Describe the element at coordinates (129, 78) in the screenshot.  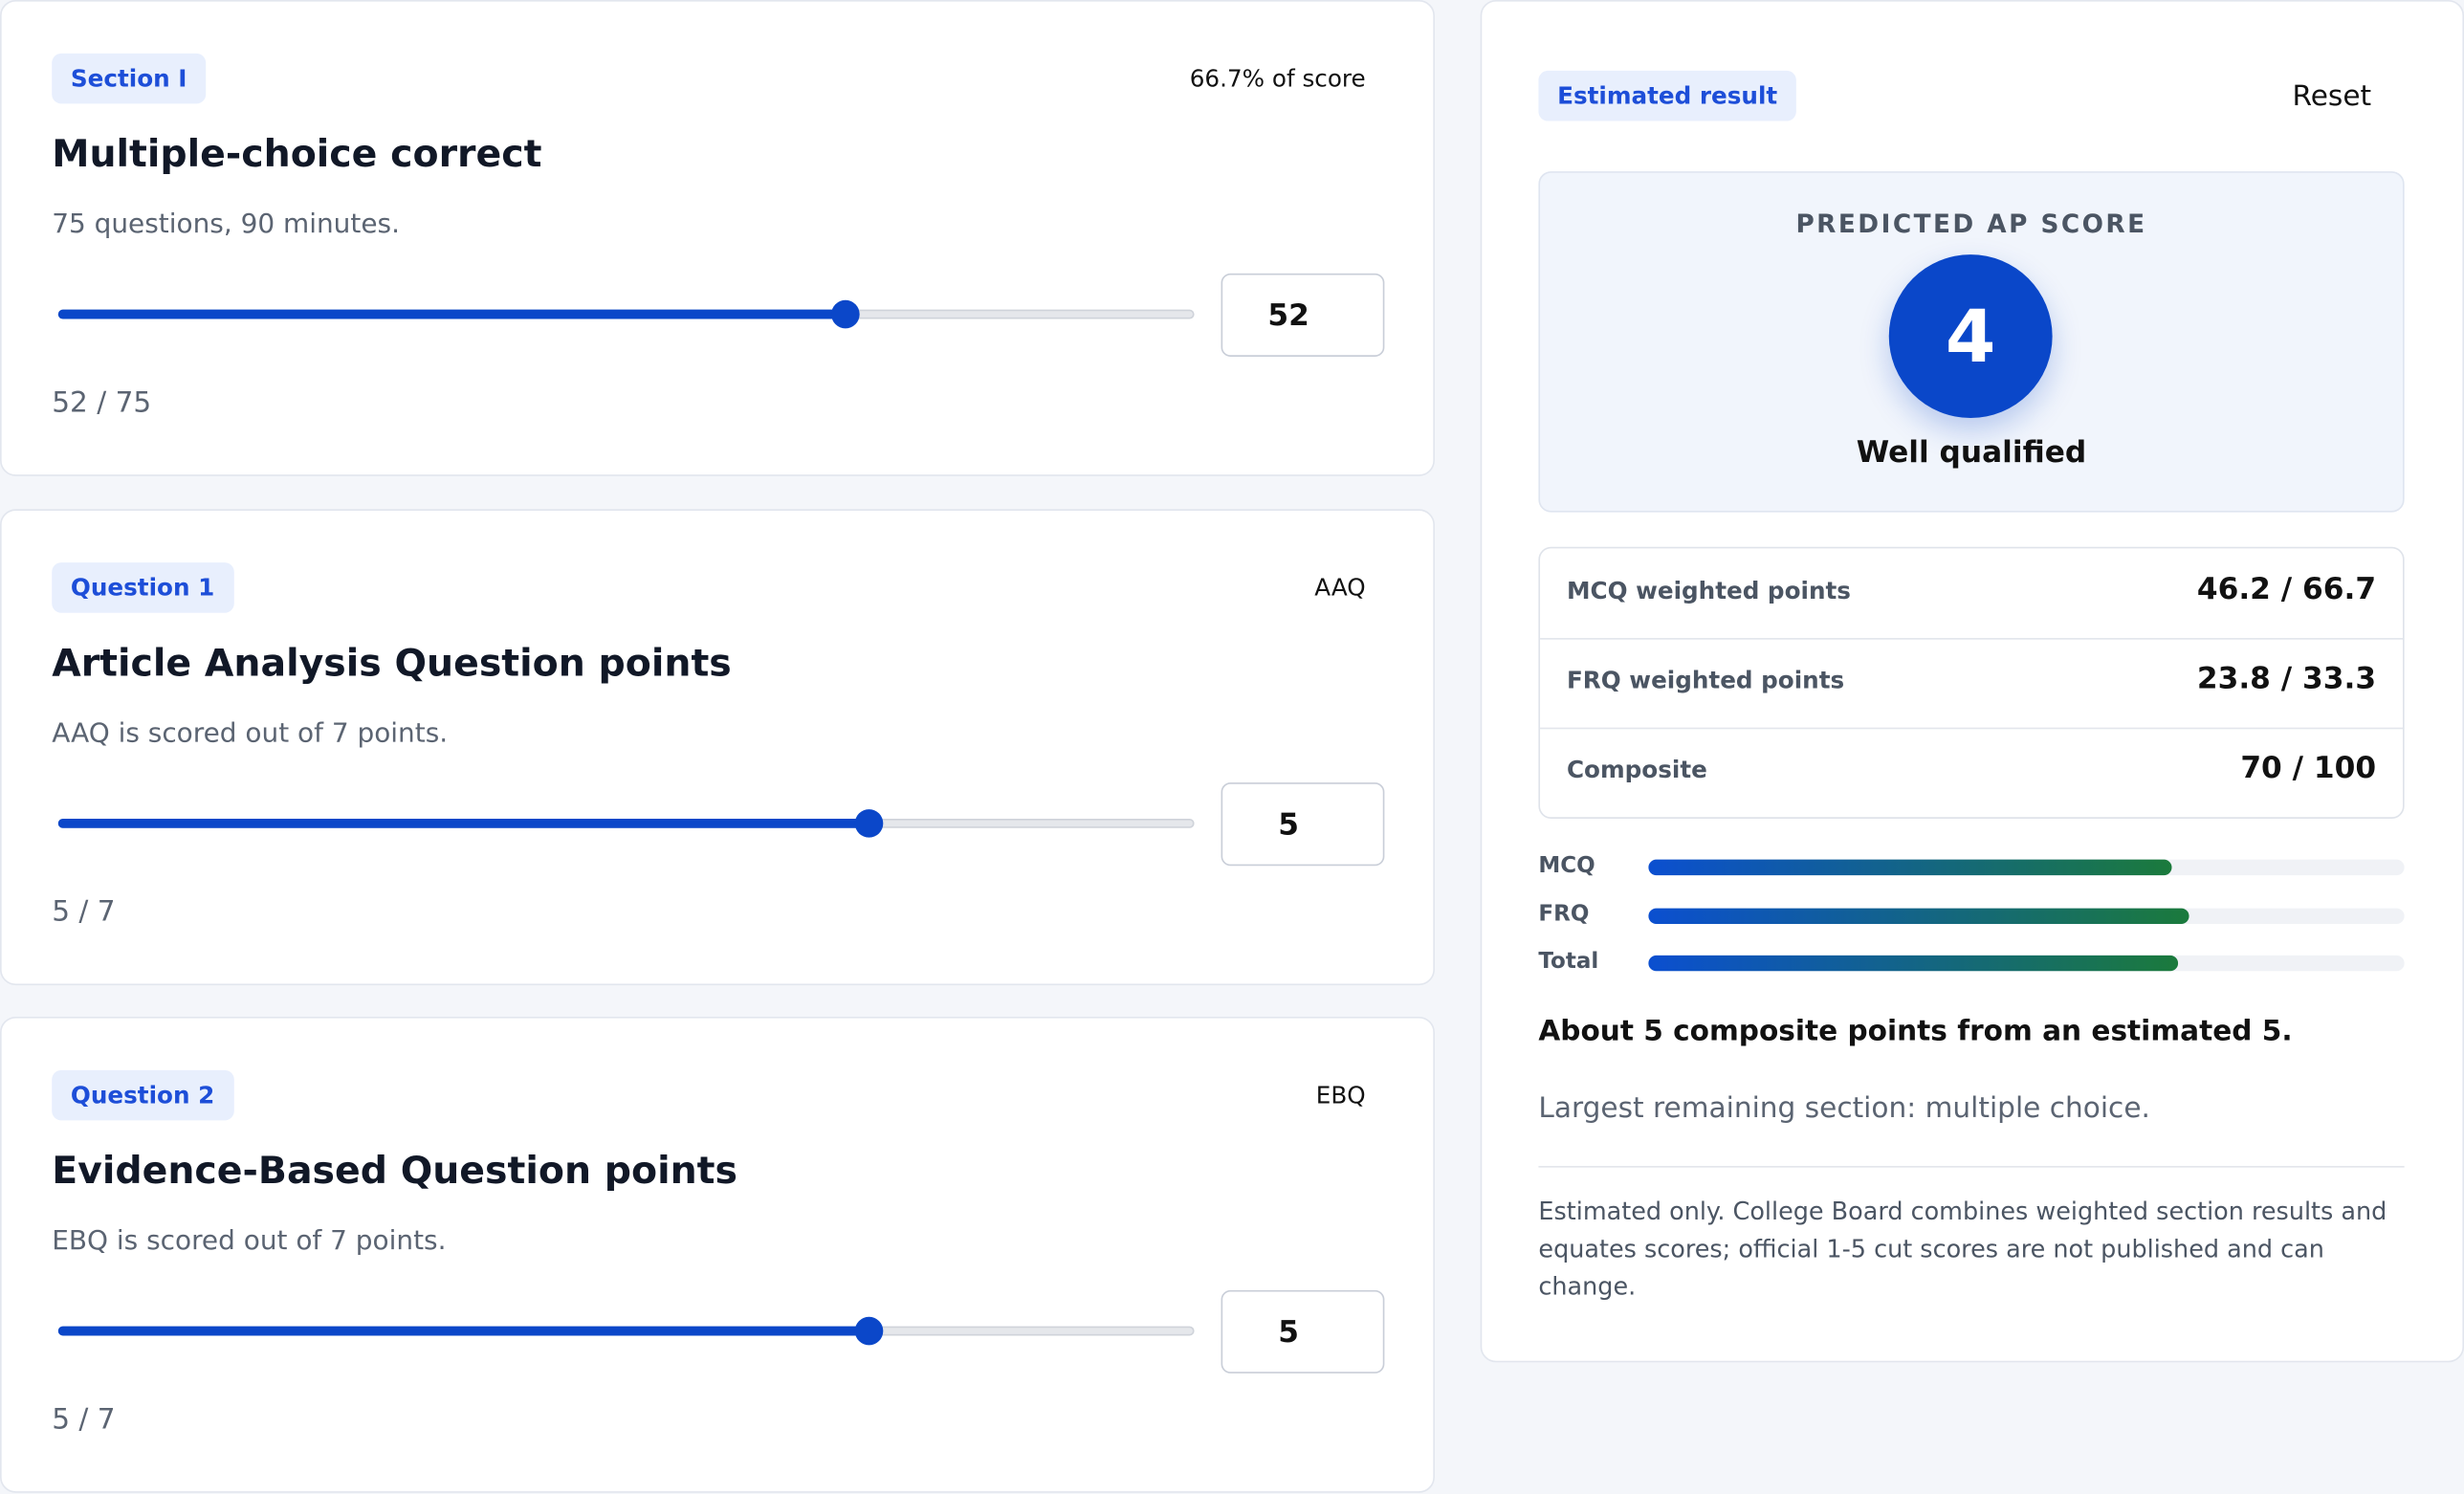
I see `badge: Section I` at that location.